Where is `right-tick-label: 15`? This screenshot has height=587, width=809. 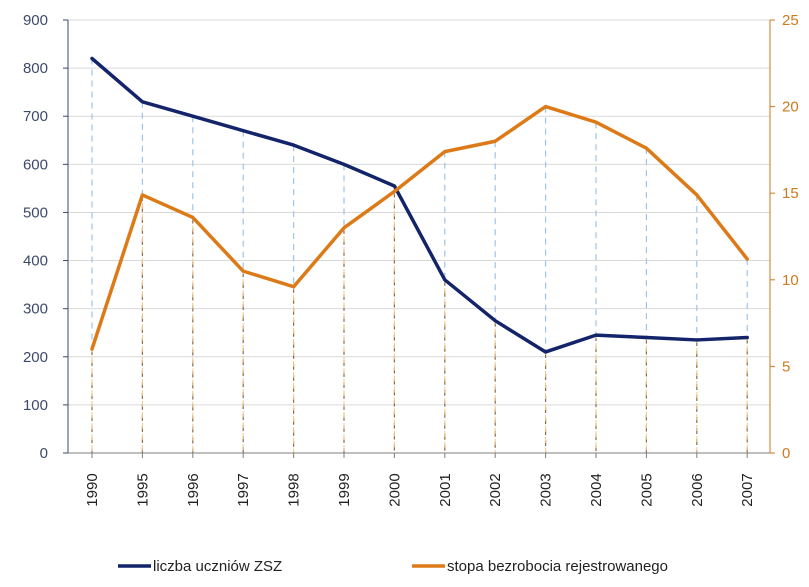
right-tick-label: 15 is located at coordinates (790, 193).